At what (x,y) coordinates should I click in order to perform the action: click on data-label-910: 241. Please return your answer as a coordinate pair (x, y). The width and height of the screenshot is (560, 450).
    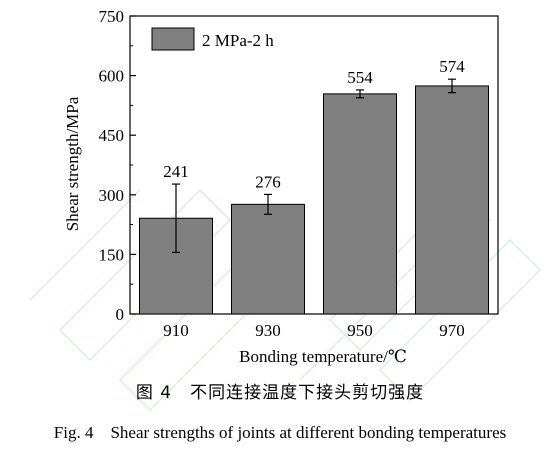
    Looking at the image, I should click on (176, 171).